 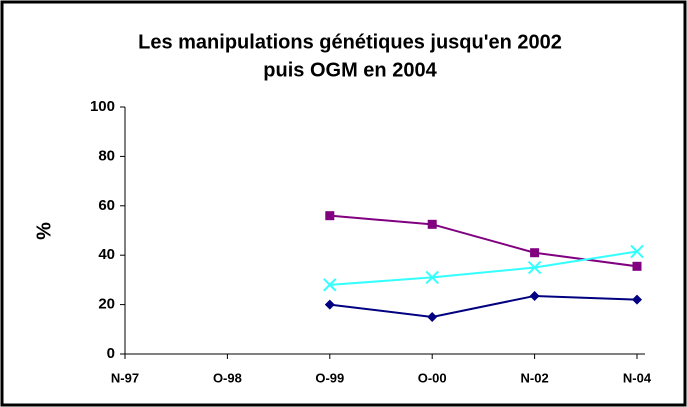 I want to click on y-tick-label: 80, so click(x=106, y=155).